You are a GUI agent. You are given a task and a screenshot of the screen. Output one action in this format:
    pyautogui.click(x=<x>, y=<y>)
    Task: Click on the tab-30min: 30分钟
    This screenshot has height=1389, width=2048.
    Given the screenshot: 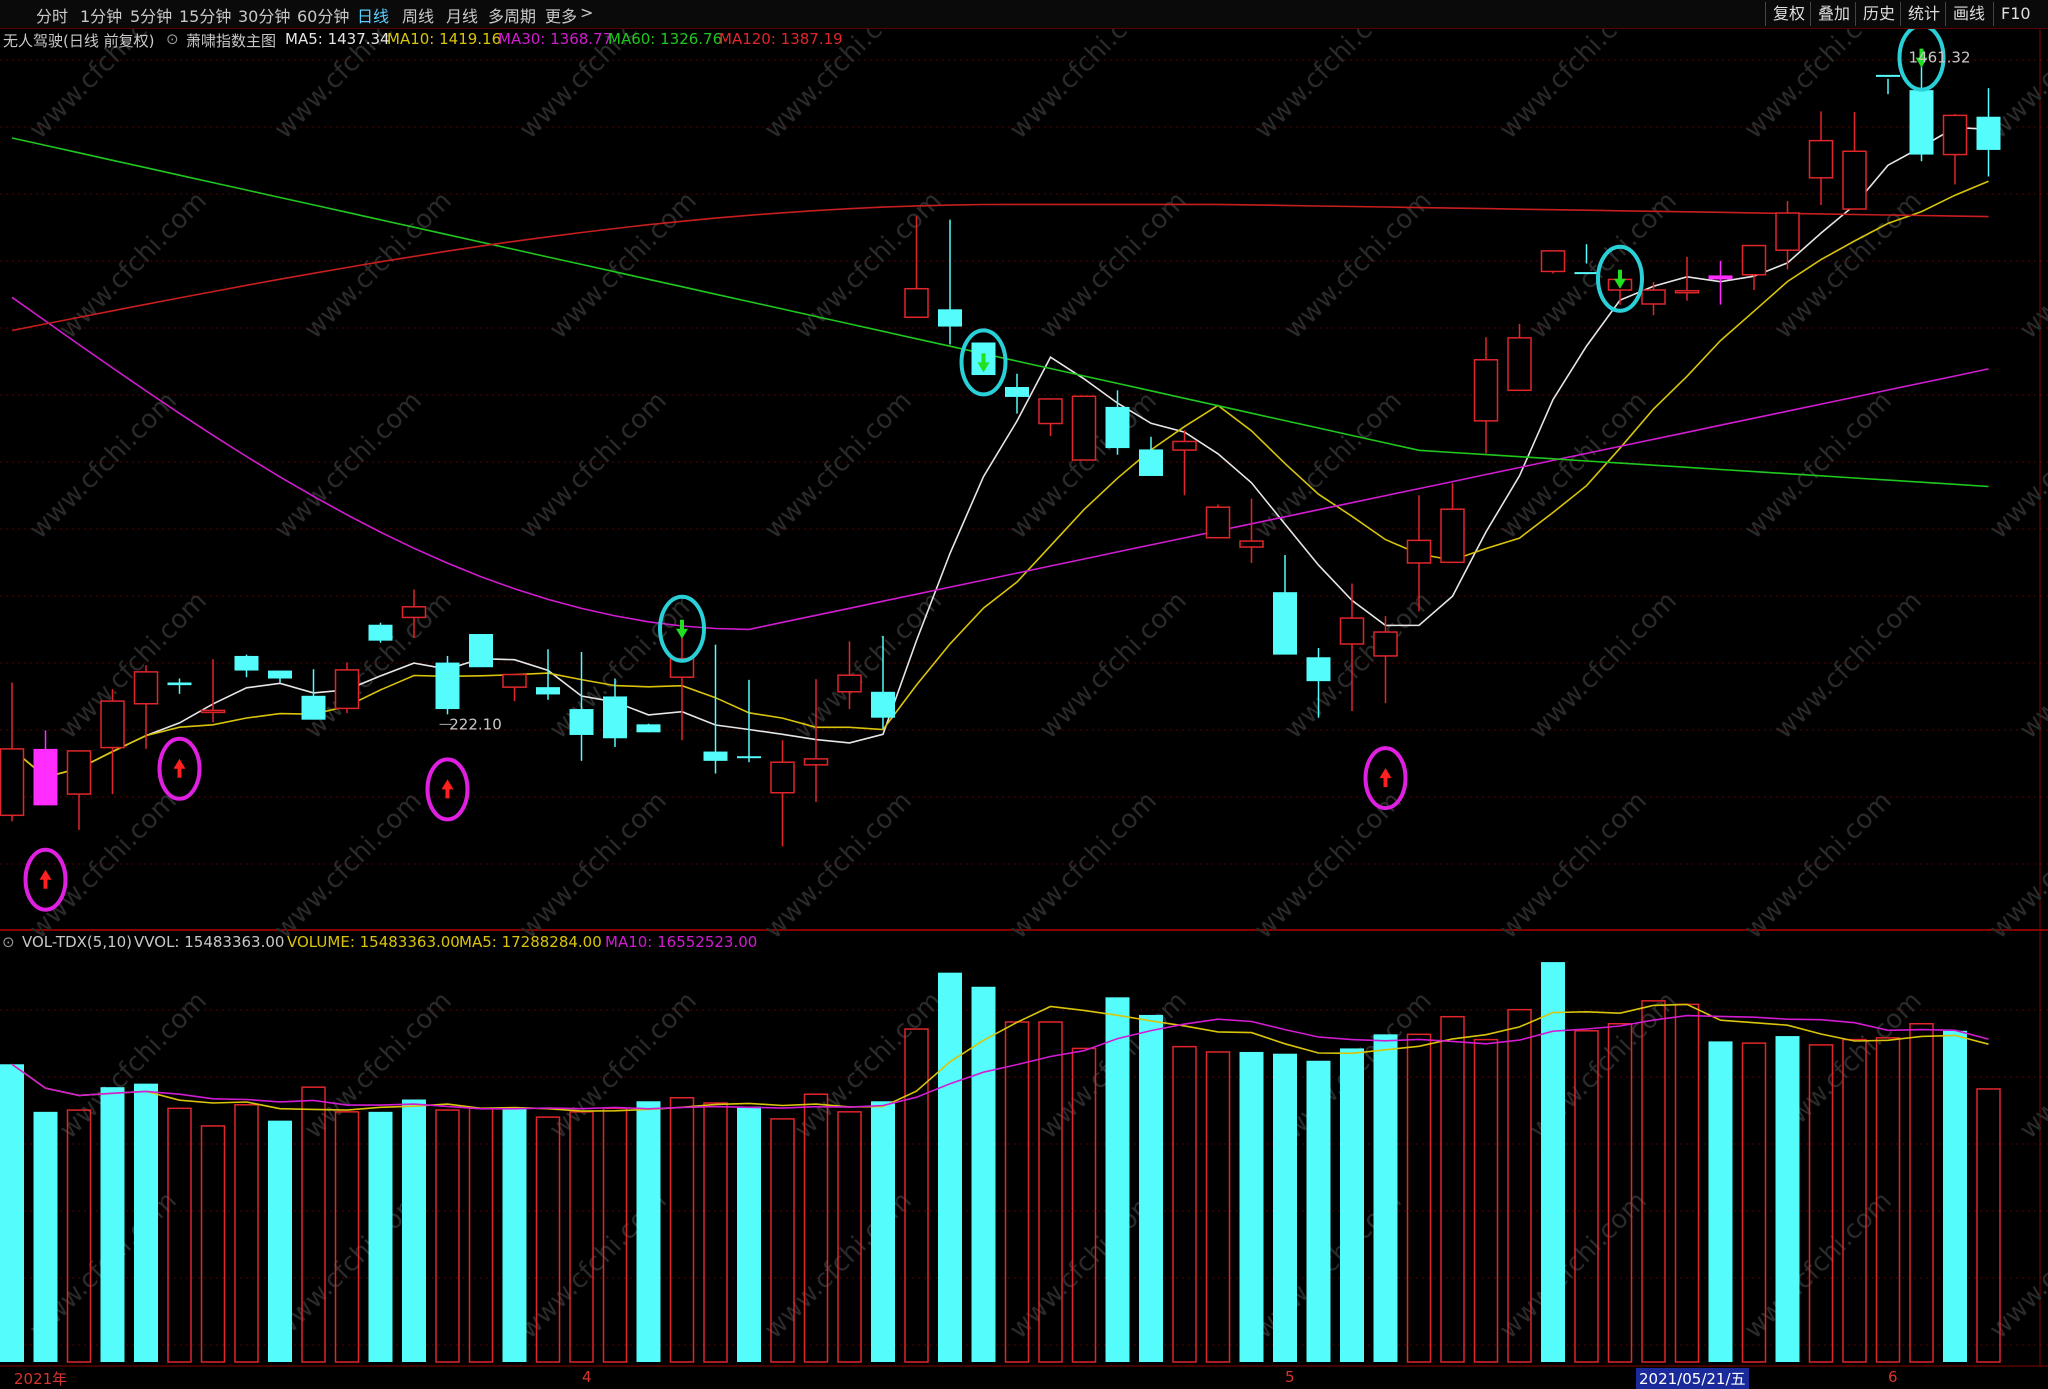 What is the action you would take?
    pyautogui.click(x=264, y=16)
    